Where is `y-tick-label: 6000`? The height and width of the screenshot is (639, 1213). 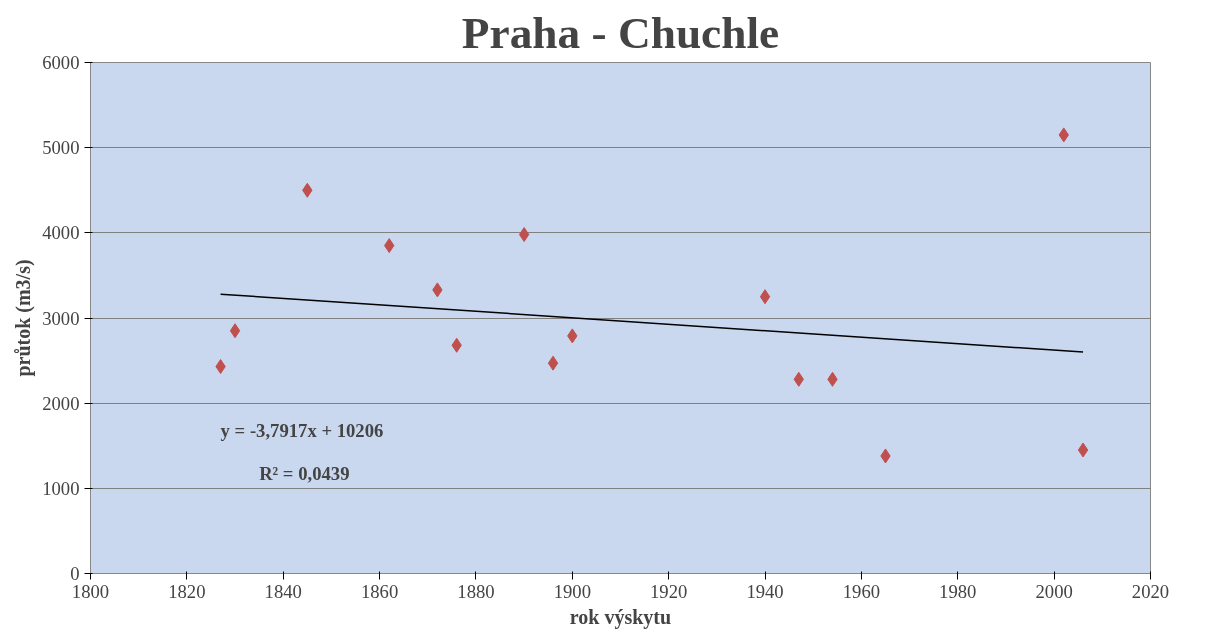
y-tick-label: 6000 is located at coordinates (61, 62).